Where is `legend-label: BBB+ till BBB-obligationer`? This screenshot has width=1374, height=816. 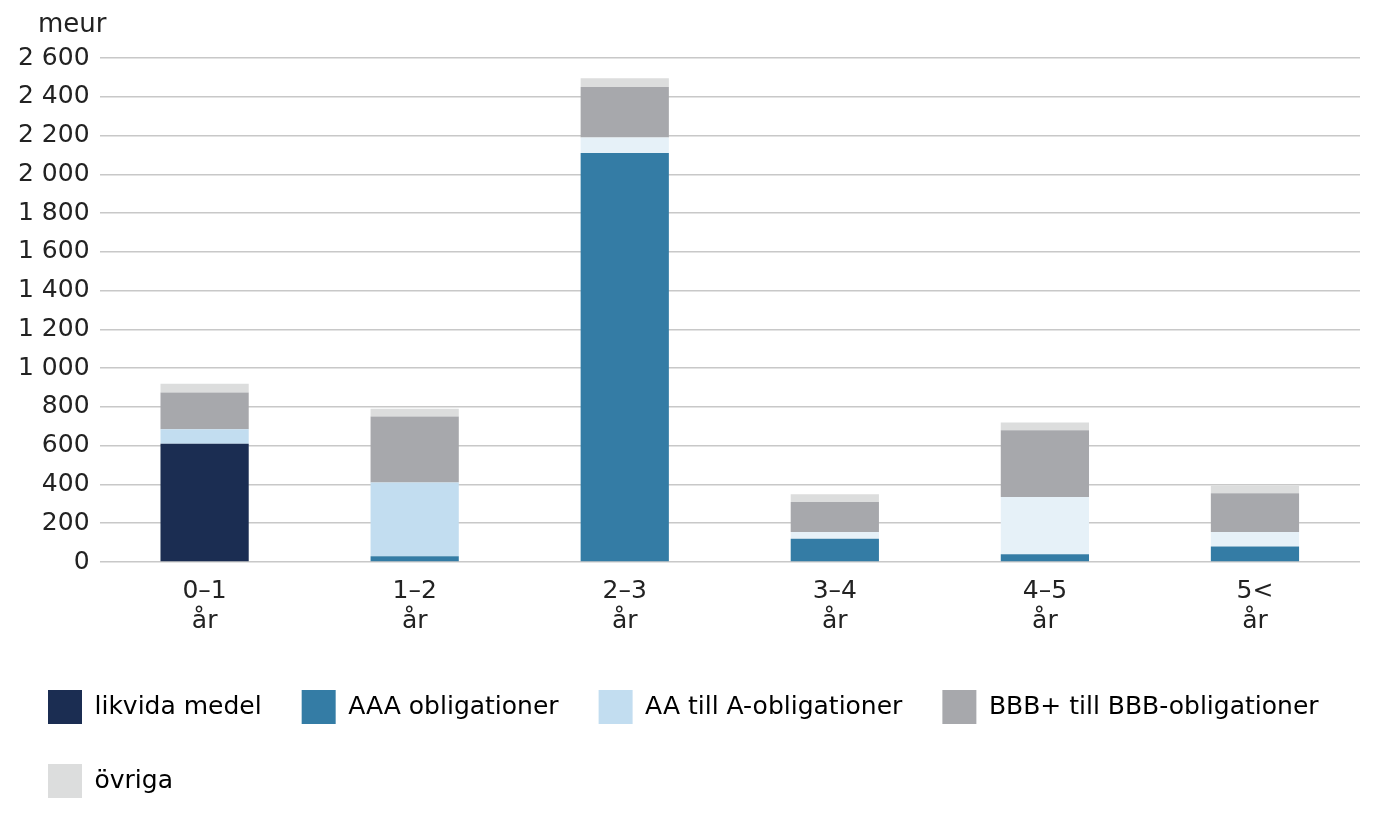 legend-label: BBB+ till BBB-obligationer is located at coordinates (1154, 705).